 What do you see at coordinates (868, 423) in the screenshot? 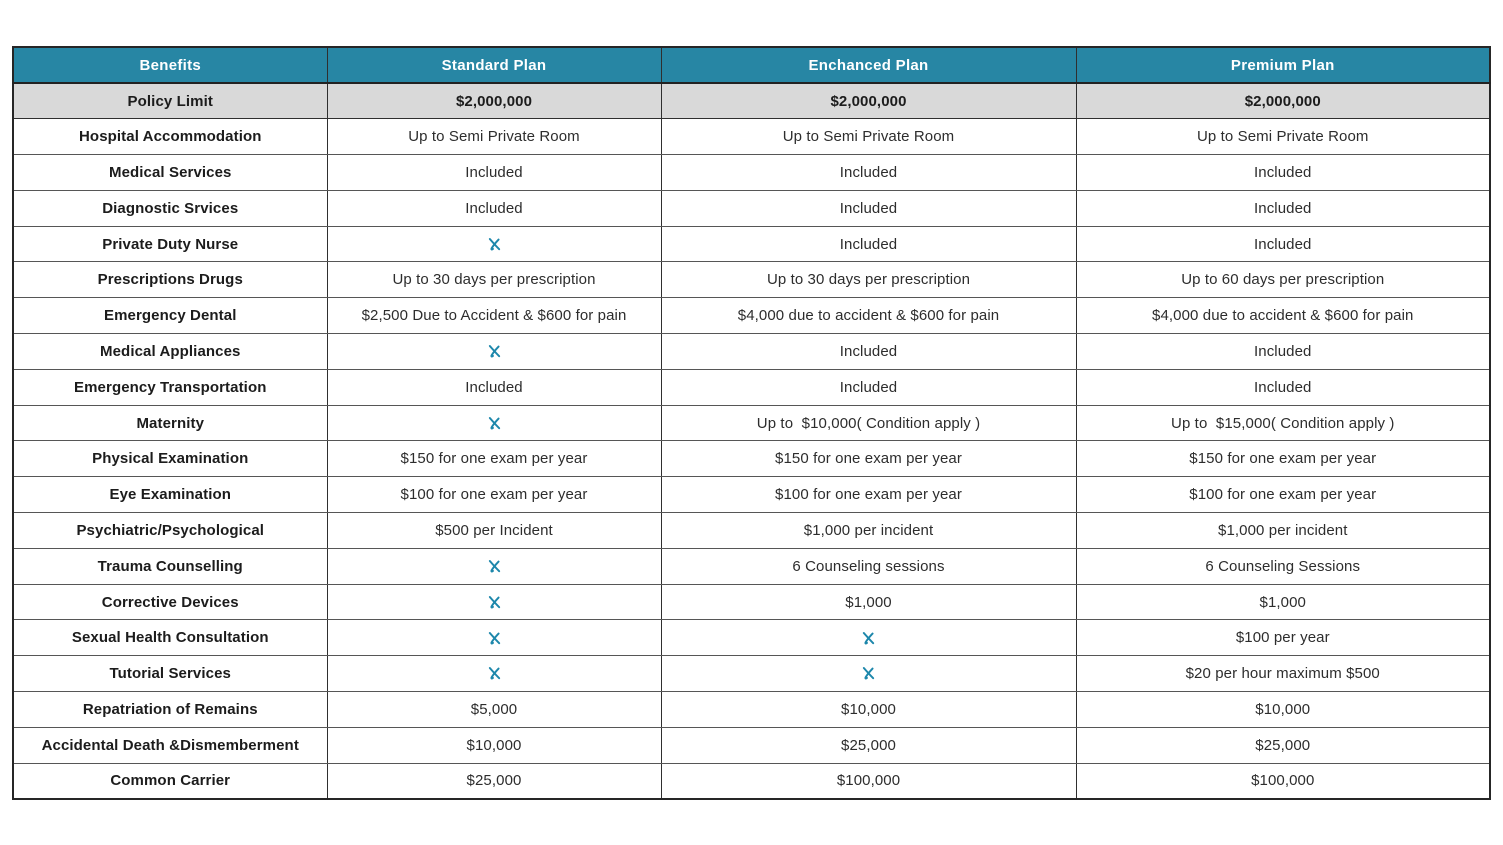
I see `plan-value-cell: Up to $10,000( Condition apply )` at bounding box center [868, 423].